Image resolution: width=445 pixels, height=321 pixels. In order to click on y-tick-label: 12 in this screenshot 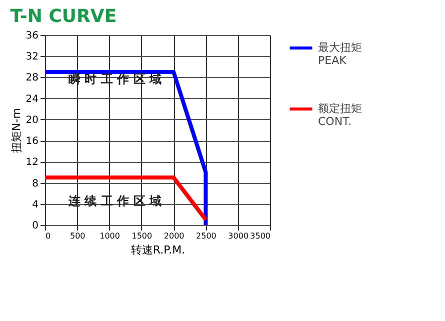, I will do `click(32, 162)`.